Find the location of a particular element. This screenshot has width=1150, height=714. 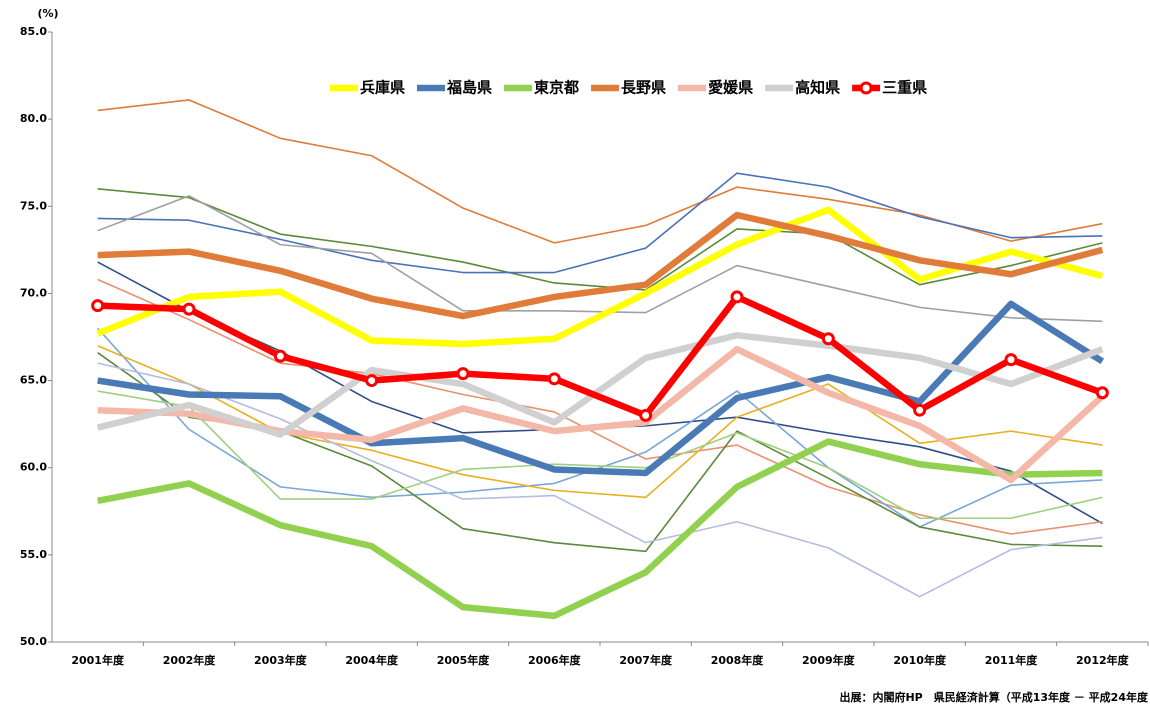

legend-label: 東京都 is located at coordinates (556, 88).